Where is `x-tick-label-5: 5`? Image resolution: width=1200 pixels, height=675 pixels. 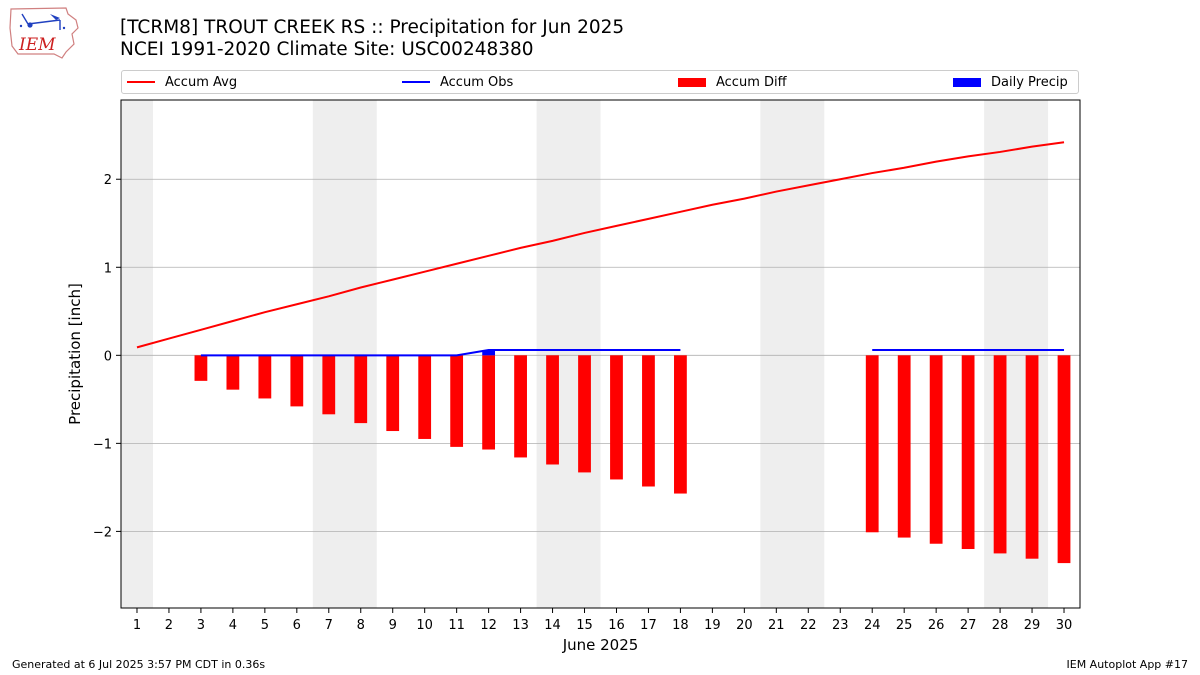 x-tick-label-5: 5 is located at coordinates (265, 625).